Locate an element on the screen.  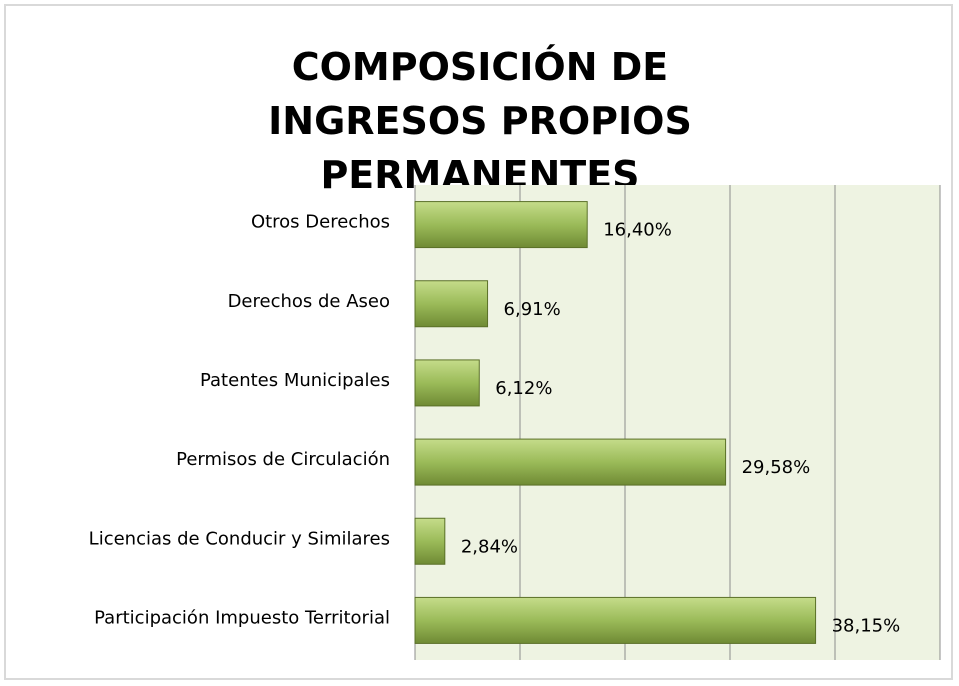
data-label: 16,40% is located at coordinates (637, 230).